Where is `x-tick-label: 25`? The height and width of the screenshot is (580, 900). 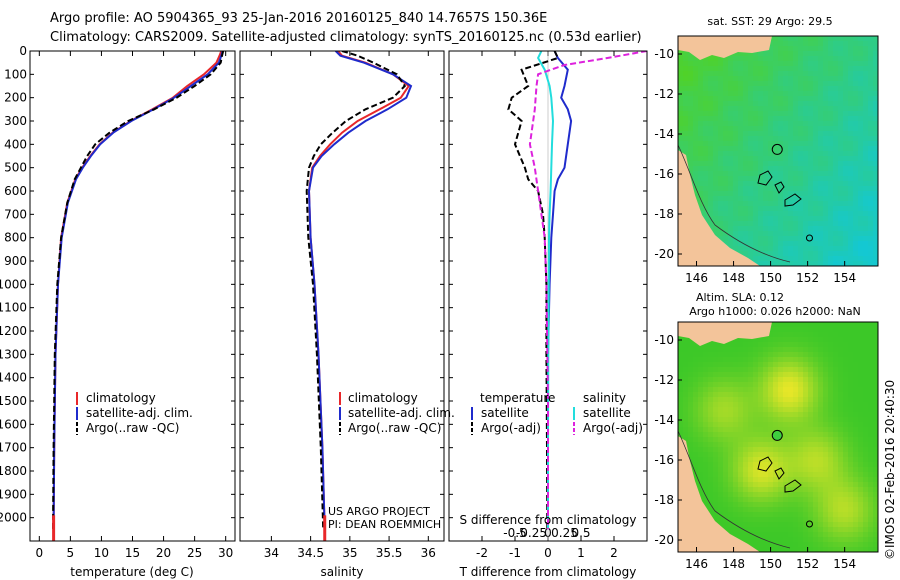 x-tick-label: 25 is located at coordinates (194, 553).